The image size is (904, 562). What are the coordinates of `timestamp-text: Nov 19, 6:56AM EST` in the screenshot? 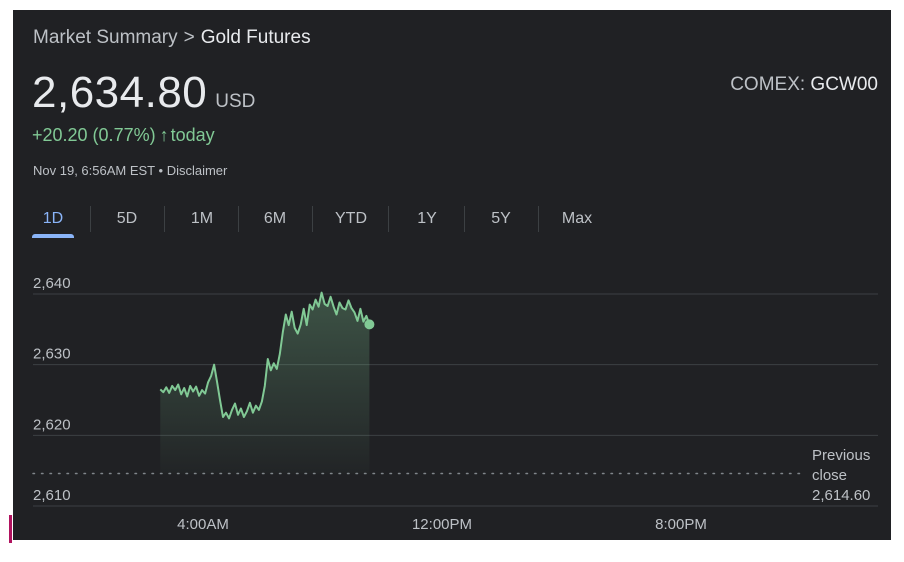 It's located at (94, 170).